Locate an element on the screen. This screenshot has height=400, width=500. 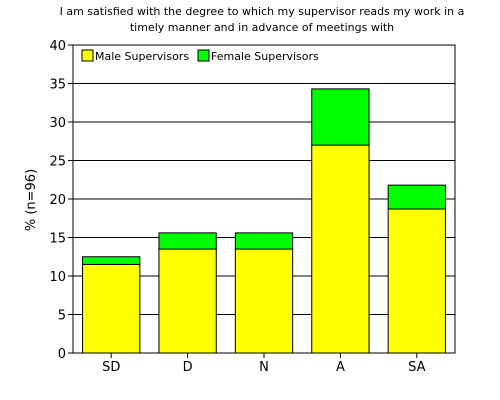
x-tick-label-SD: SD is located at coordinates (111, 367).